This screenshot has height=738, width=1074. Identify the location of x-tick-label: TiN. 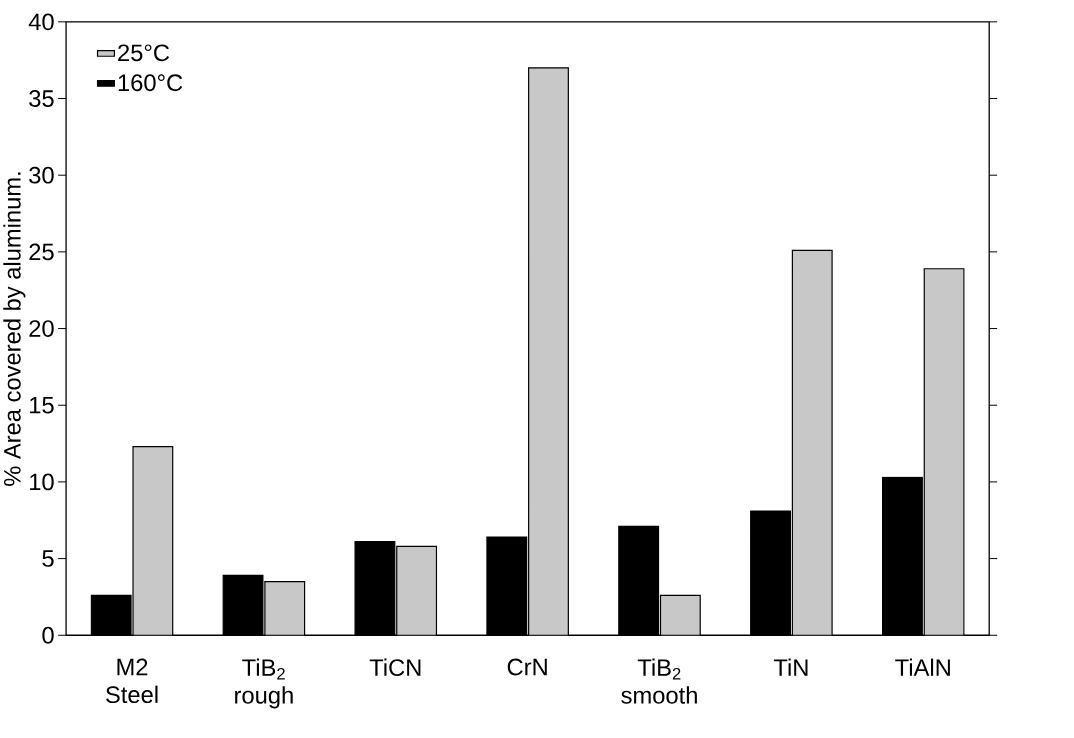
(790, 667).